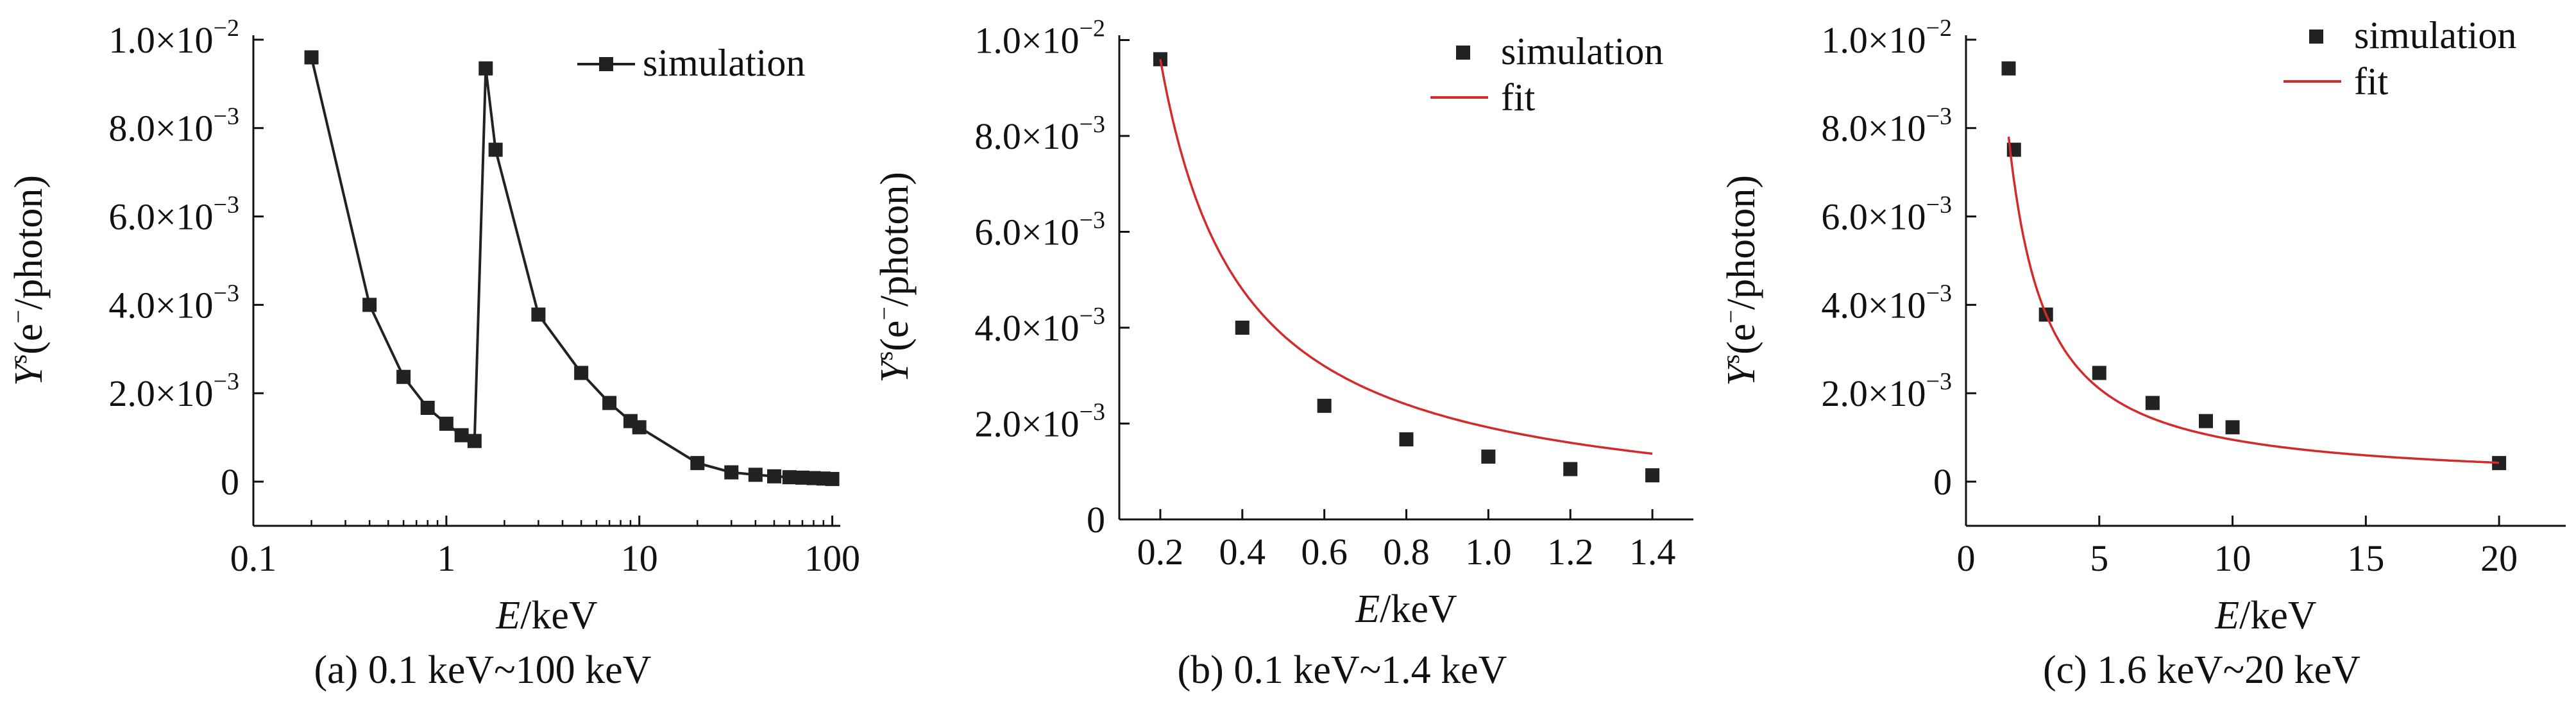 The width and height of the screenshot is (2576, 715). I want to click on legend: simulation, so click(691, 63).